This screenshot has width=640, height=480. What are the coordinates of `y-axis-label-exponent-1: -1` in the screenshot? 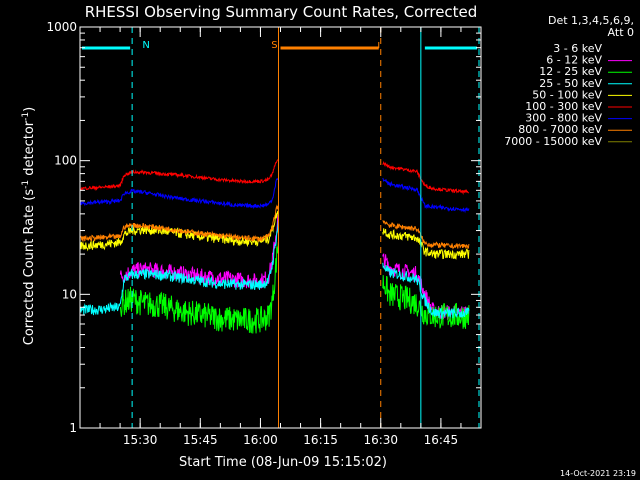 It's located at (26, 184).